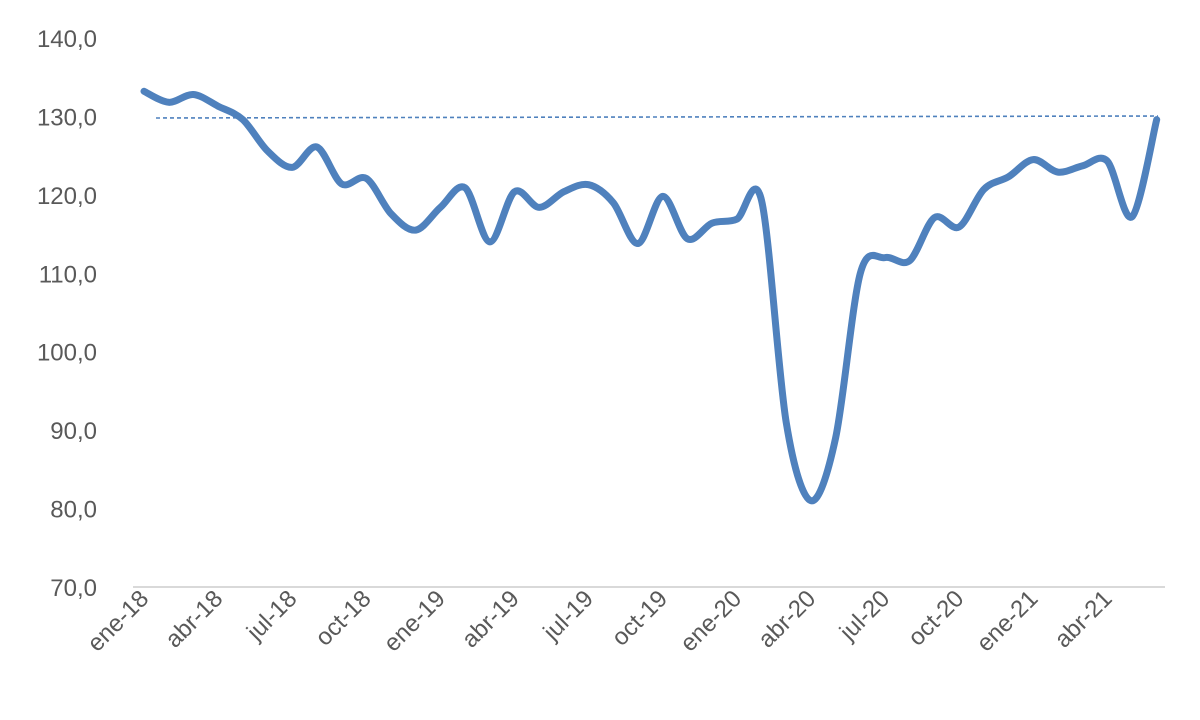 Image resolution: width=1200 pixels, height=720 pixels. Describe the element at coordinates (1083, 619) in the screenshot. I see `x-tick-label: abr-21` at that location.